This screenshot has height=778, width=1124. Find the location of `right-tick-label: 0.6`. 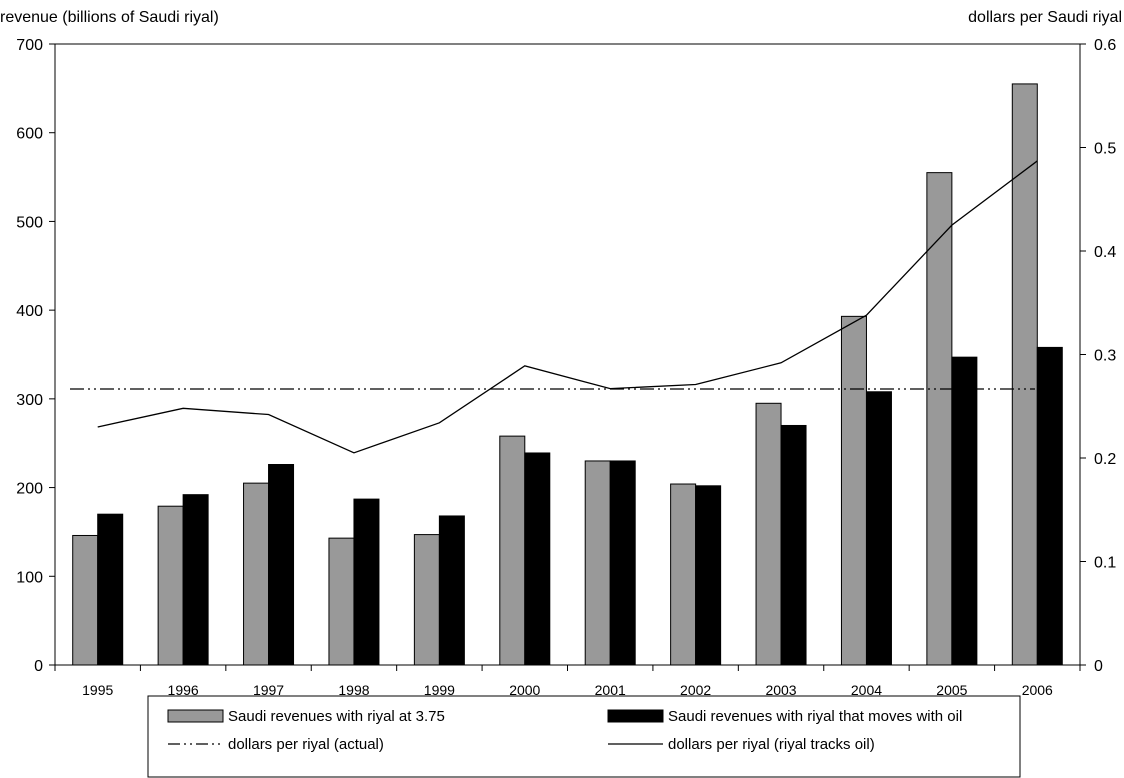

right-tick-label: 0.6 is located at coordinates (1105, 45).